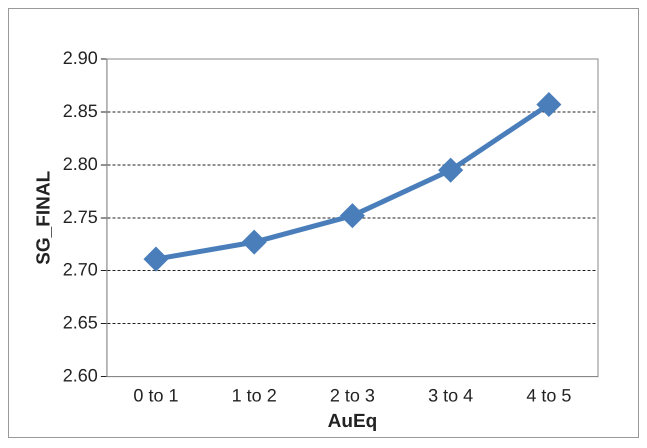 Image resolution: width=647 pixels, height=448 pixels. Describe the element at coordinates (80, 270) in the screenshot. I see `y-tick-label: 2.70` at that location.